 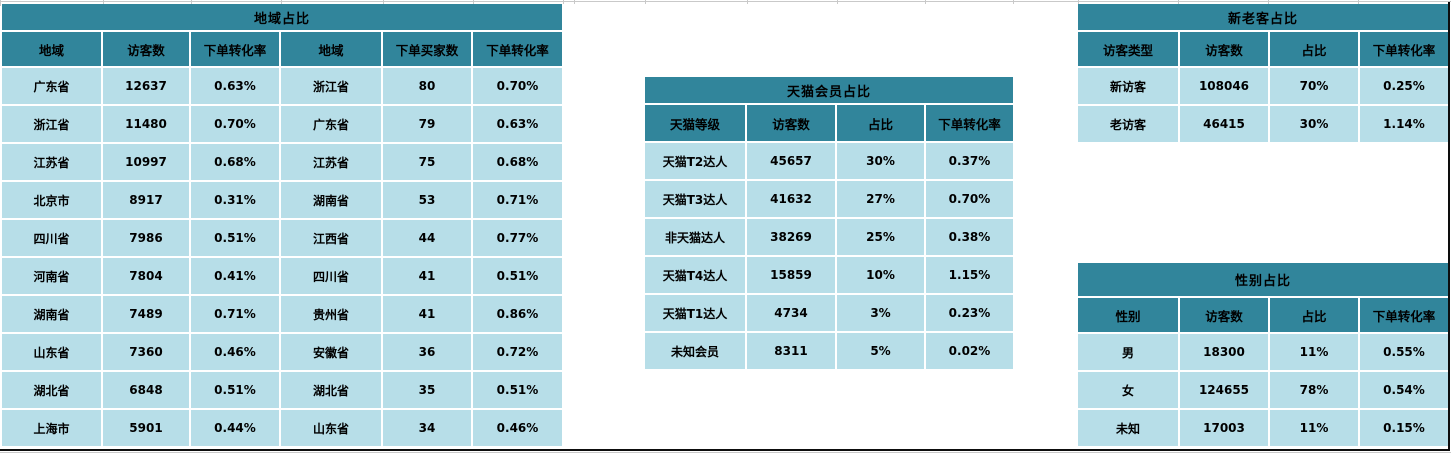 What do you see at coordinates (1263, 279) in the screenshot?
I see `gender-table-title: 性别占比` at bounding box center [1263, 279].